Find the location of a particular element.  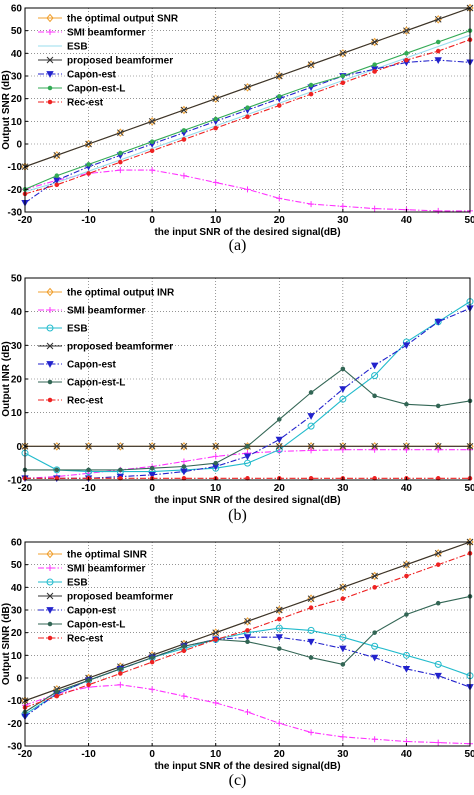

y-tick-label: 20 is located at coordinates (17, 99).